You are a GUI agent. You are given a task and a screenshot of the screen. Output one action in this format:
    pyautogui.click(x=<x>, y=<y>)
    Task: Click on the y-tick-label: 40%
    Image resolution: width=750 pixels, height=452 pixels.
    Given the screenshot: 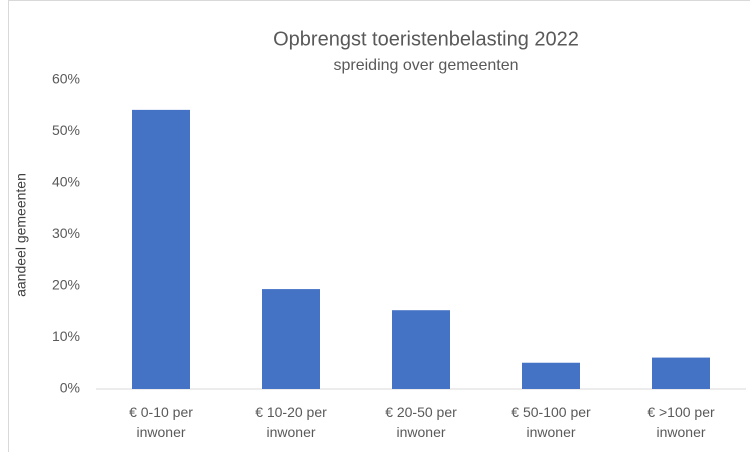 What is the action you would take?
    pyautogui.click(x=66, y=182)
    